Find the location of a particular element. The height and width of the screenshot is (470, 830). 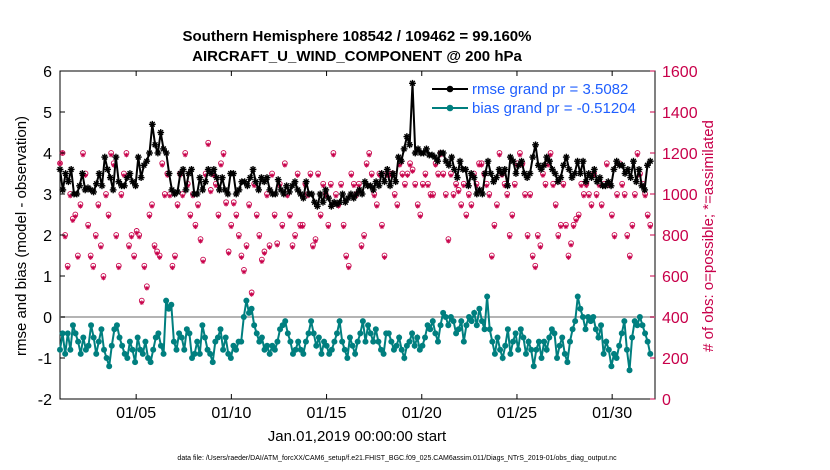

x-tick-labels: 01/05 01/10 01/15 01/20 01/25 01/30 is located at coordinates (374, 413).